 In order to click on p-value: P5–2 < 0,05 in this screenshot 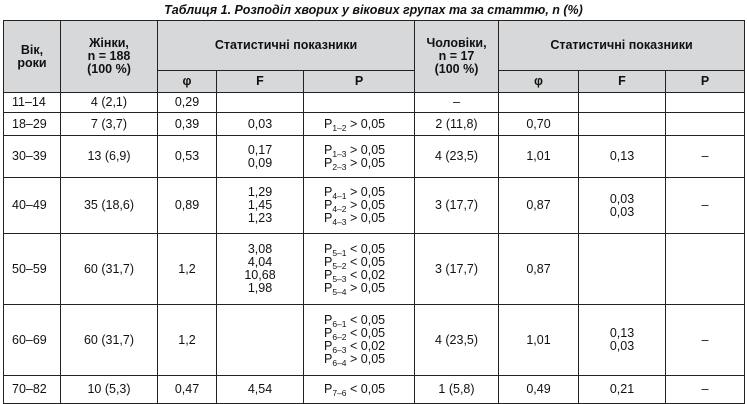, I will do `click(355, 263)`.